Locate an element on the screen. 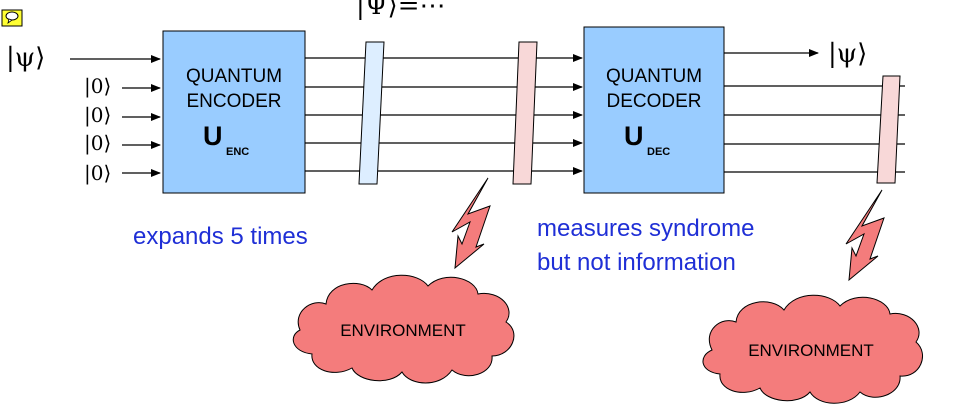 Image resolution: width=963 pixels, height=417 pixels. measures-note-line2: but not information is located at coordinates (636, 262).